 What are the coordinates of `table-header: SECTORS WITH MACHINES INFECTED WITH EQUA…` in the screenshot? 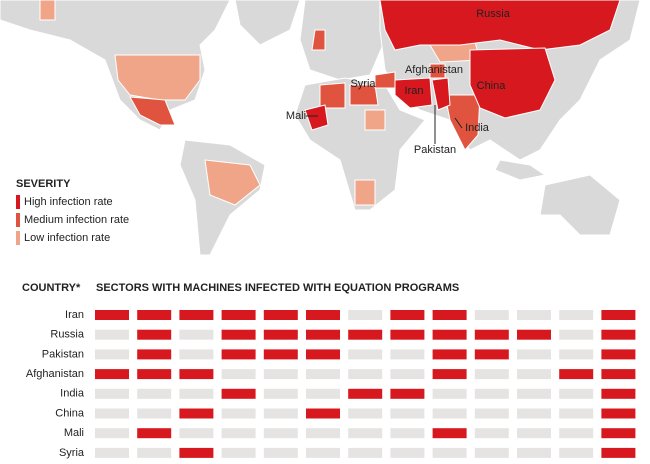 It's located at (277, 288).